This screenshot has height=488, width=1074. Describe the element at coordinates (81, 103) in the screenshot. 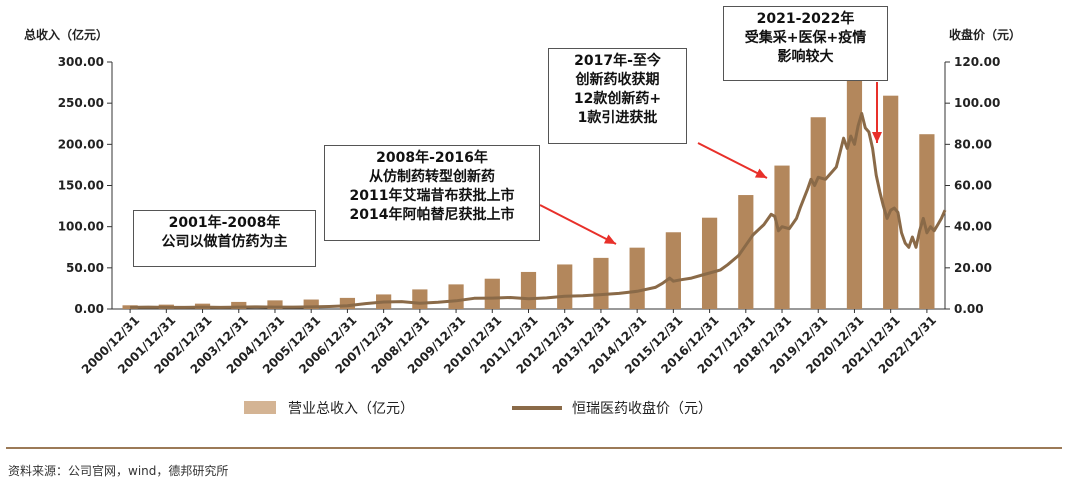

I see `y-left-tick-label: 250.00` at that location.